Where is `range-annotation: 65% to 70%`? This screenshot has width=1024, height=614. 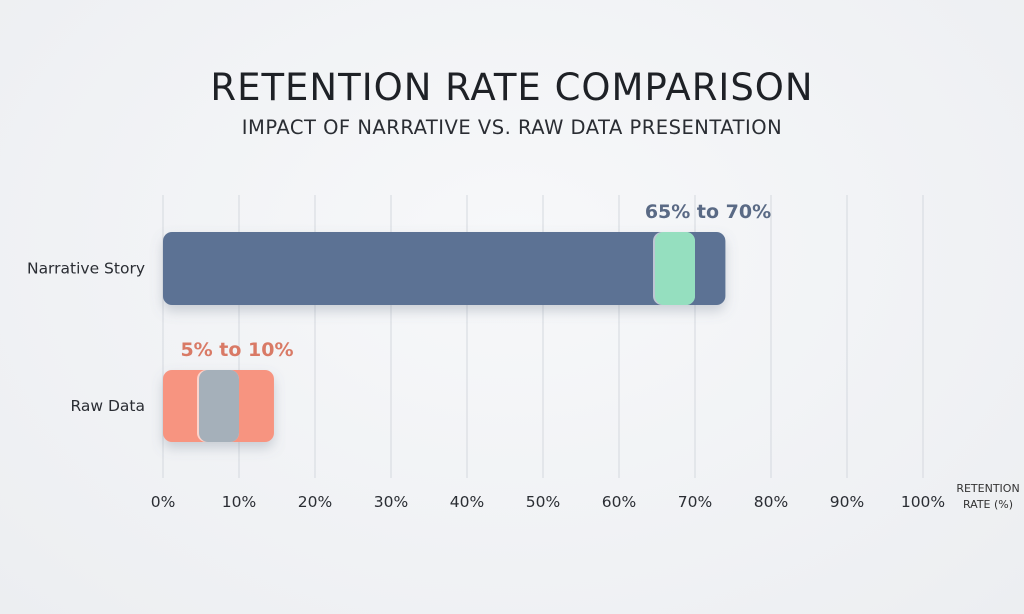 range-annotation: 65% to 70% is located at coordinates (708, 212).